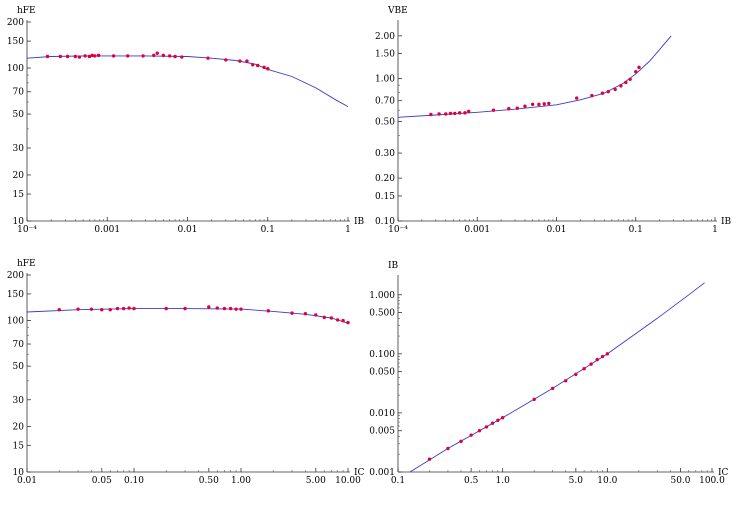 The width and height of the screenshot is (742, 509). Describe the element at coordinates (134, 481) in the screenshot. I see `x-tick-label: 0.10` at that location.